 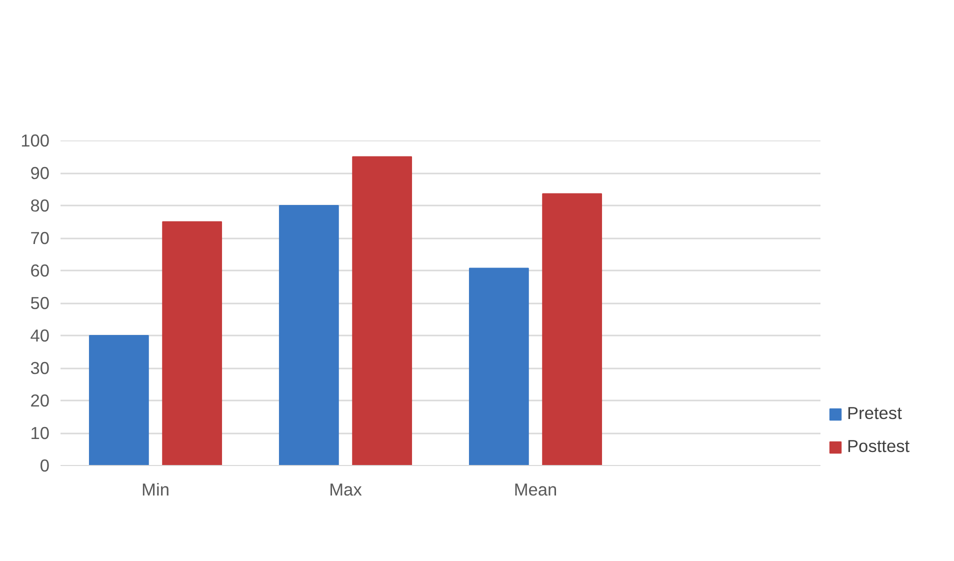 I want to click on legend-label: Posttest, so click(x=878, y=446).